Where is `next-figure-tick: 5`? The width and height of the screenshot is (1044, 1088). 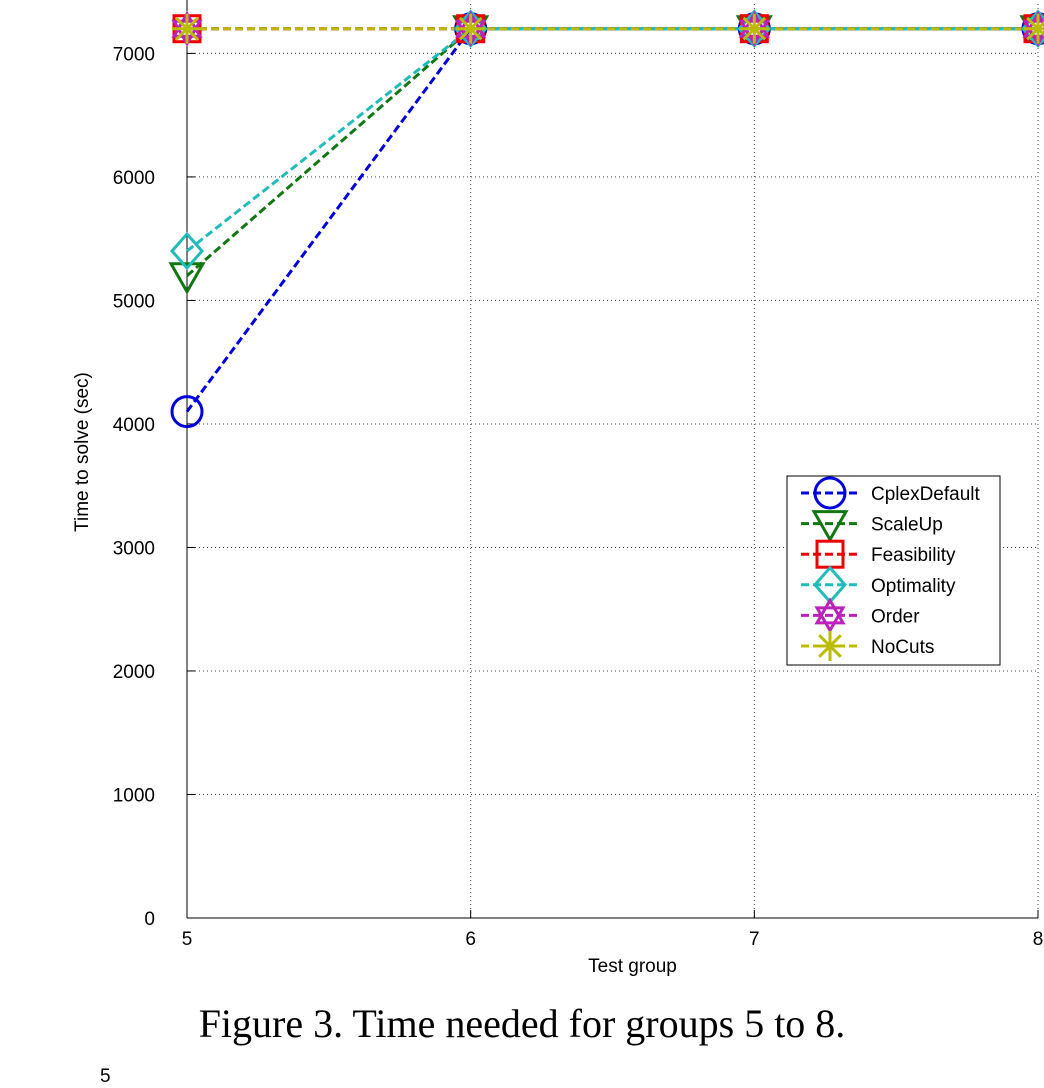
next-figure-tick: 5 is located at coordinates (105, 1076).